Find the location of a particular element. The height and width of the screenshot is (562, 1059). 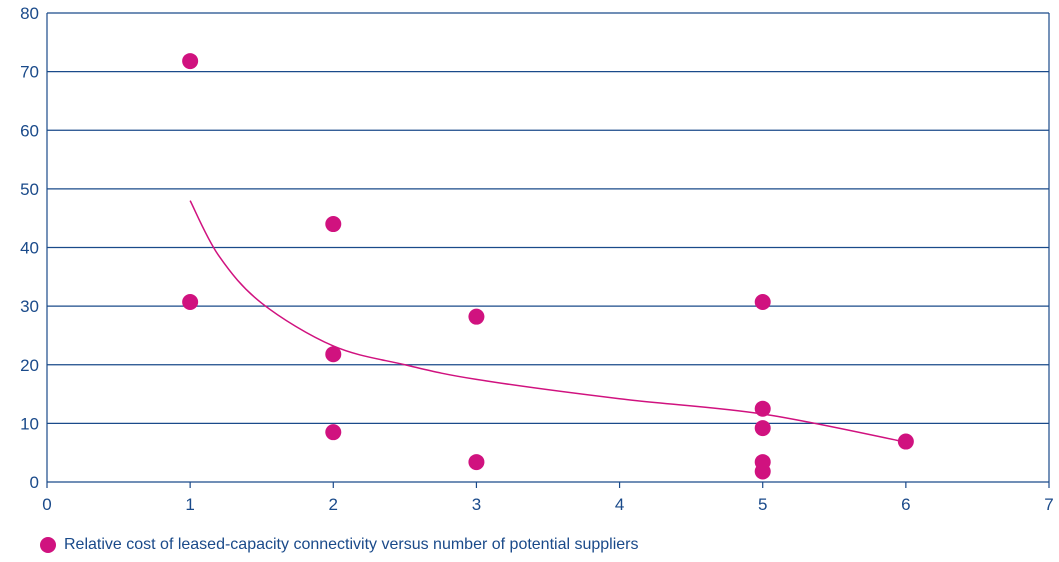

x-tick-label: 0 is located at coordinates (46, 504).